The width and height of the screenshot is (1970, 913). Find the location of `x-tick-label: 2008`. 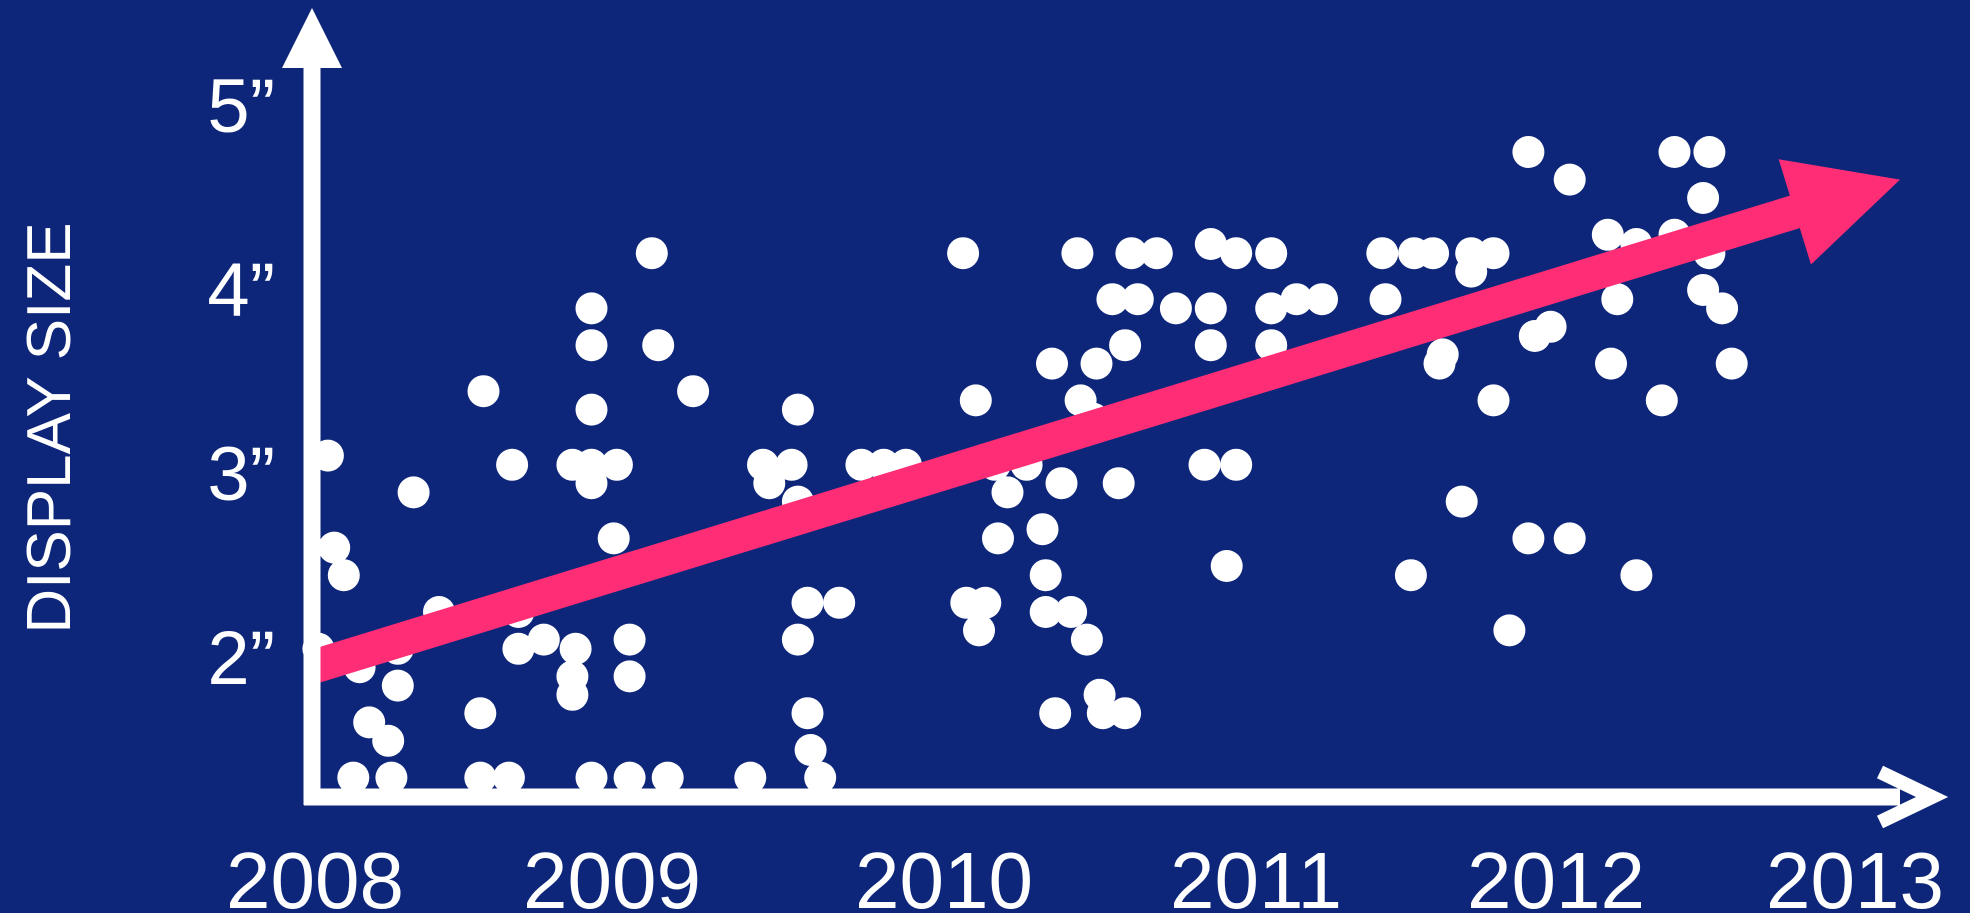

x-tick-label: 2008 is located at coordinates (315, 874).